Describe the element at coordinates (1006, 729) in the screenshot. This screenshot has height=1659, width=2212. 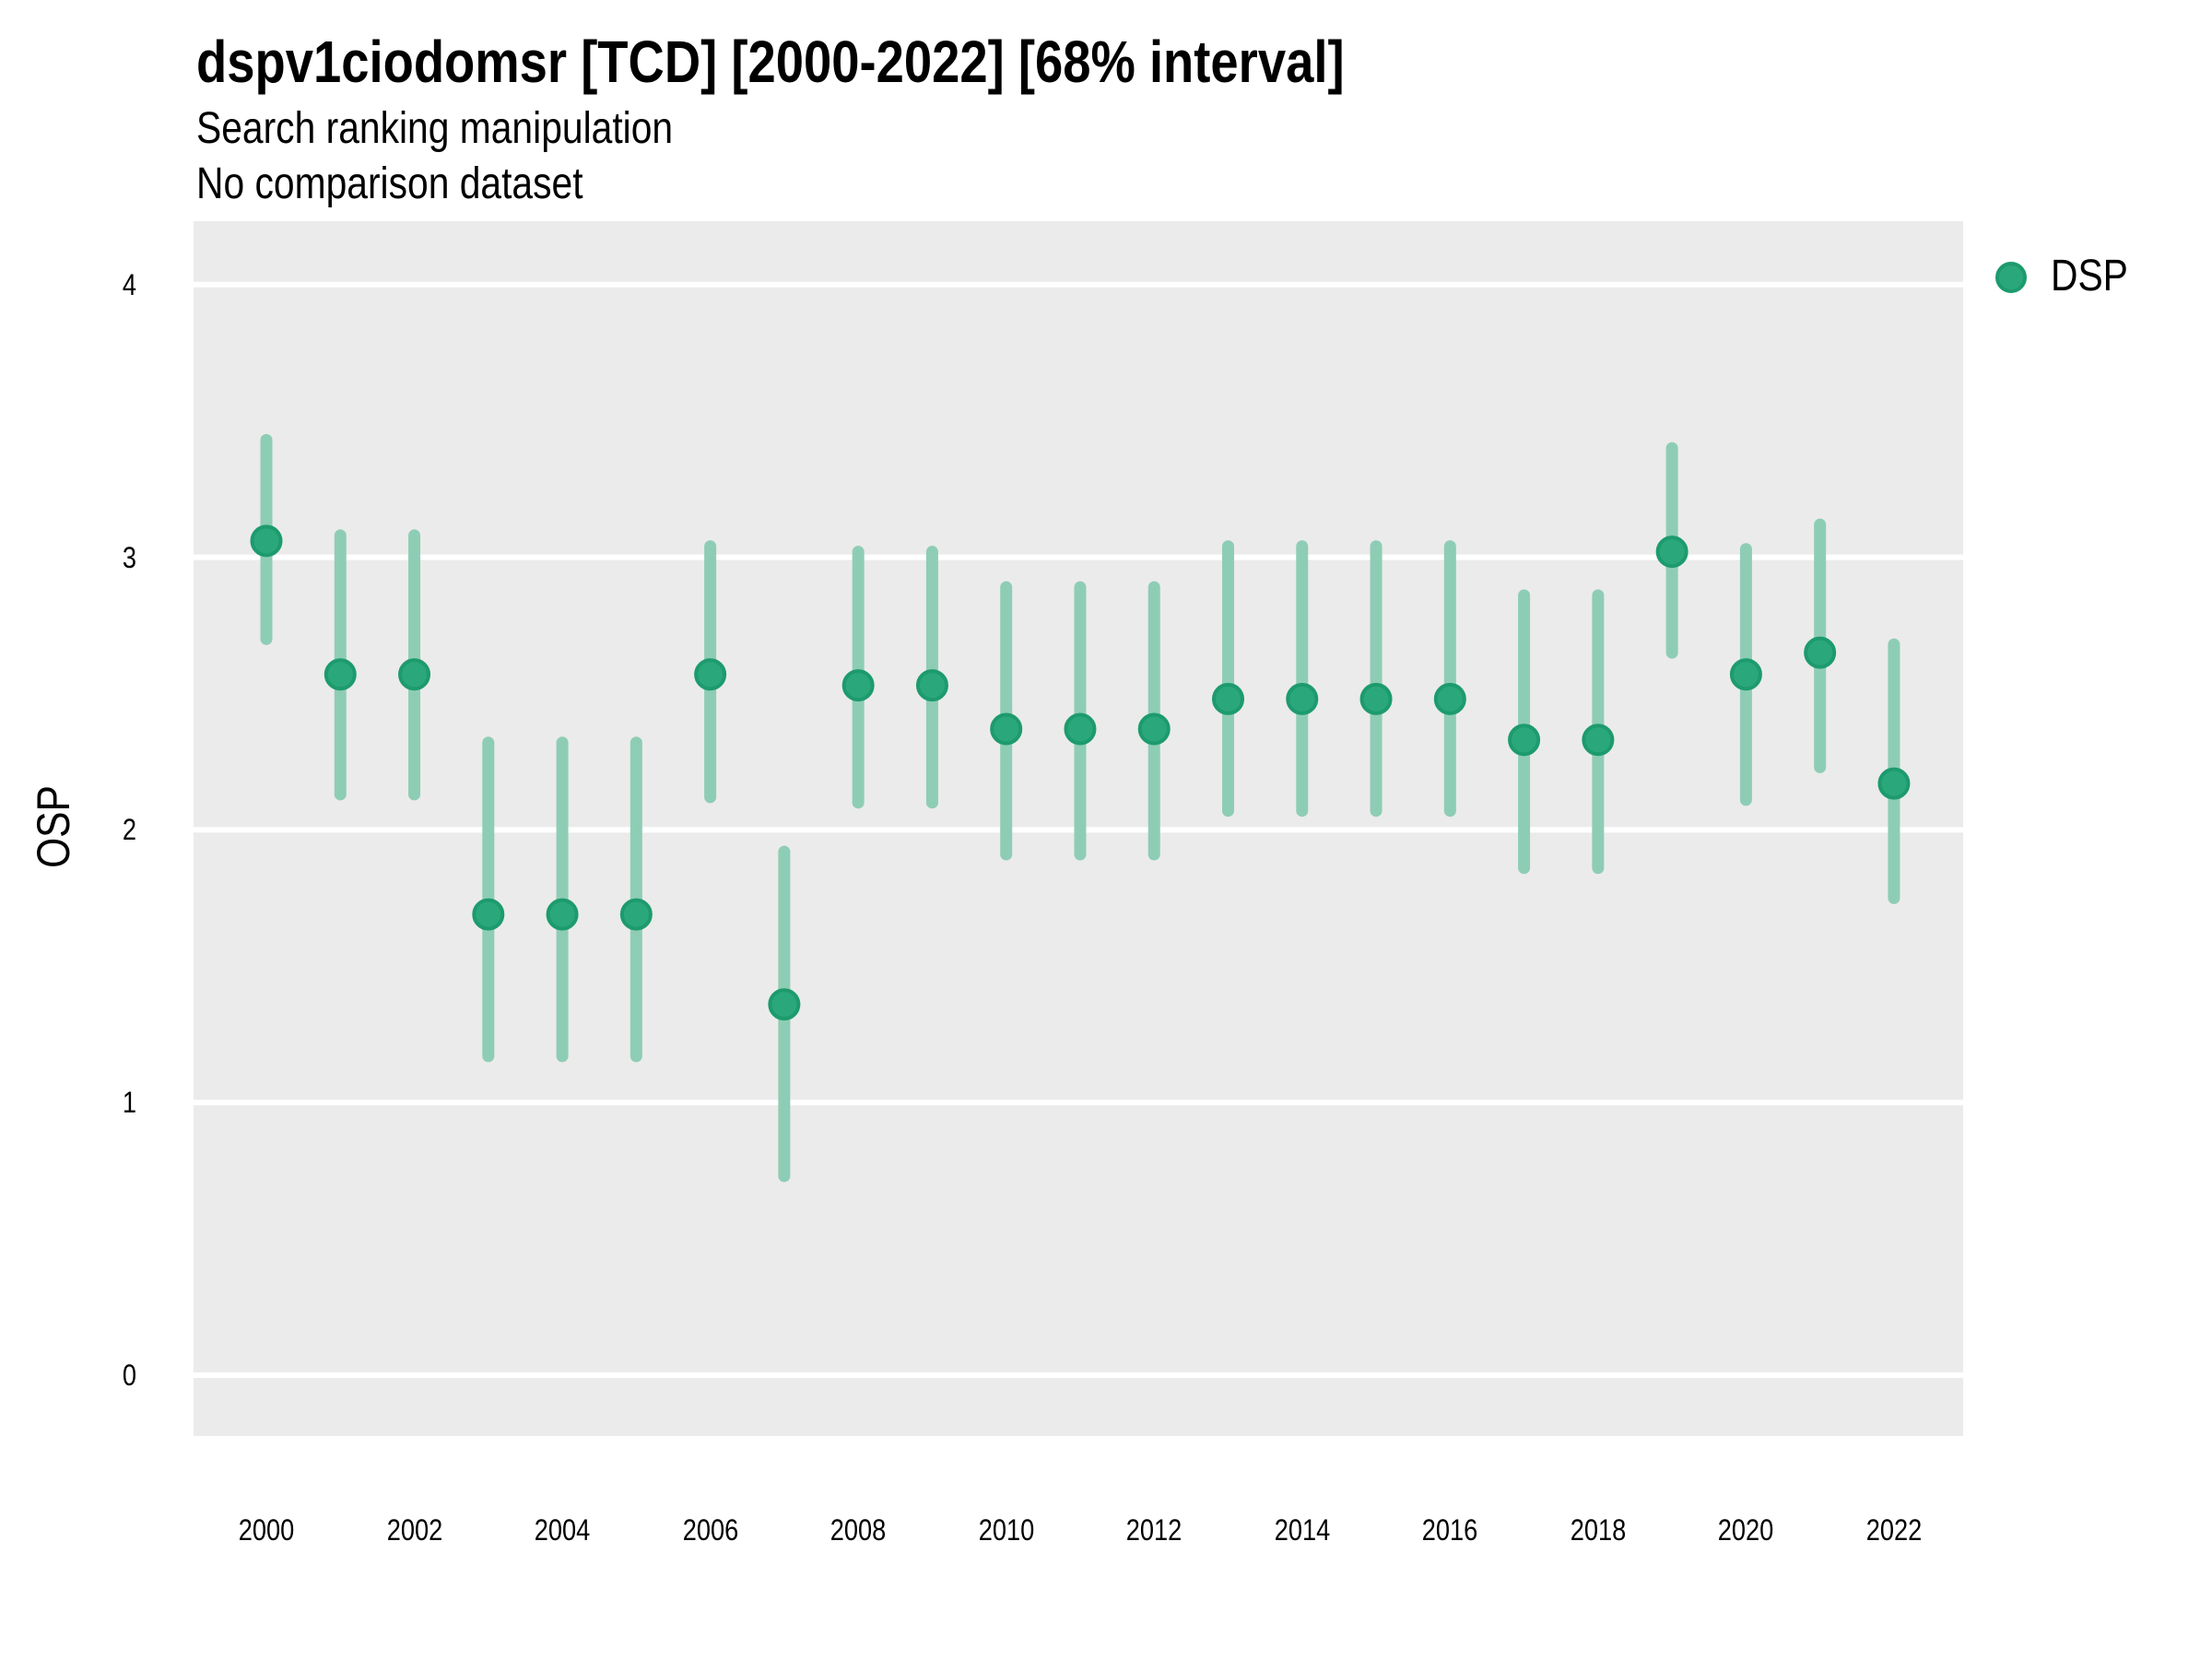
I see `point-2010` at that location.